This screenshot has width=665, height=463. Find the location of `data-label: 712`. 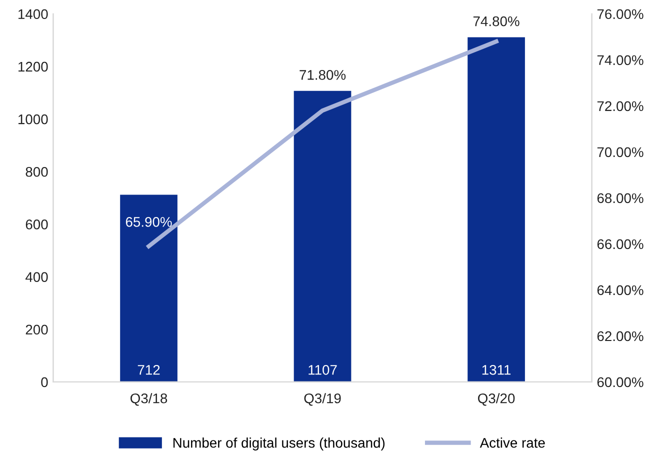

data-label: 712 is located at coordinates (149, 369).